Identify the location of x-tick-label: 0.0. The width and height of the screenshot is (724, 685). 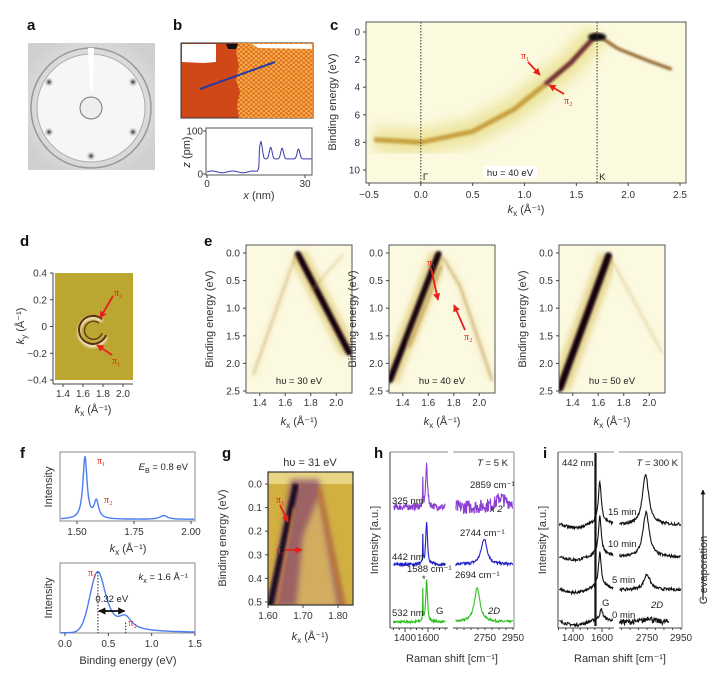
(421, 195).